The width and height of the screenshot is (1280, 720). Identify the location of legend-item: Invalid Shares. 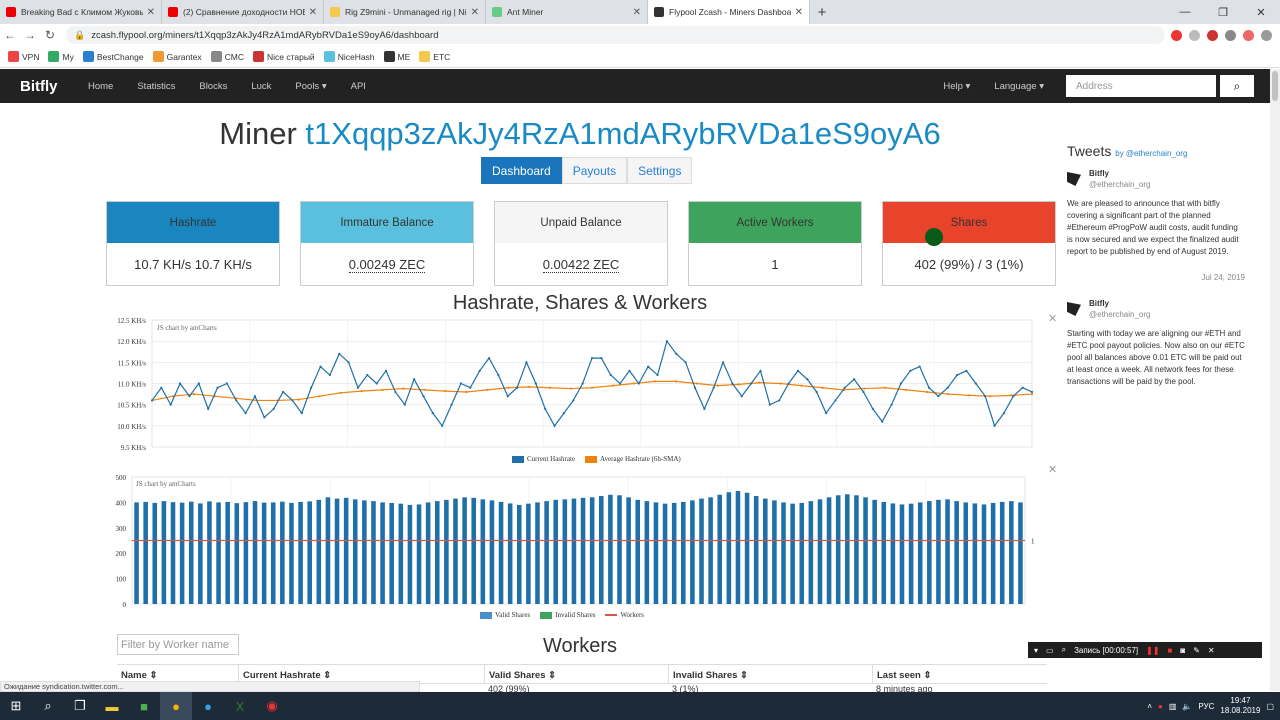
(567, 615).